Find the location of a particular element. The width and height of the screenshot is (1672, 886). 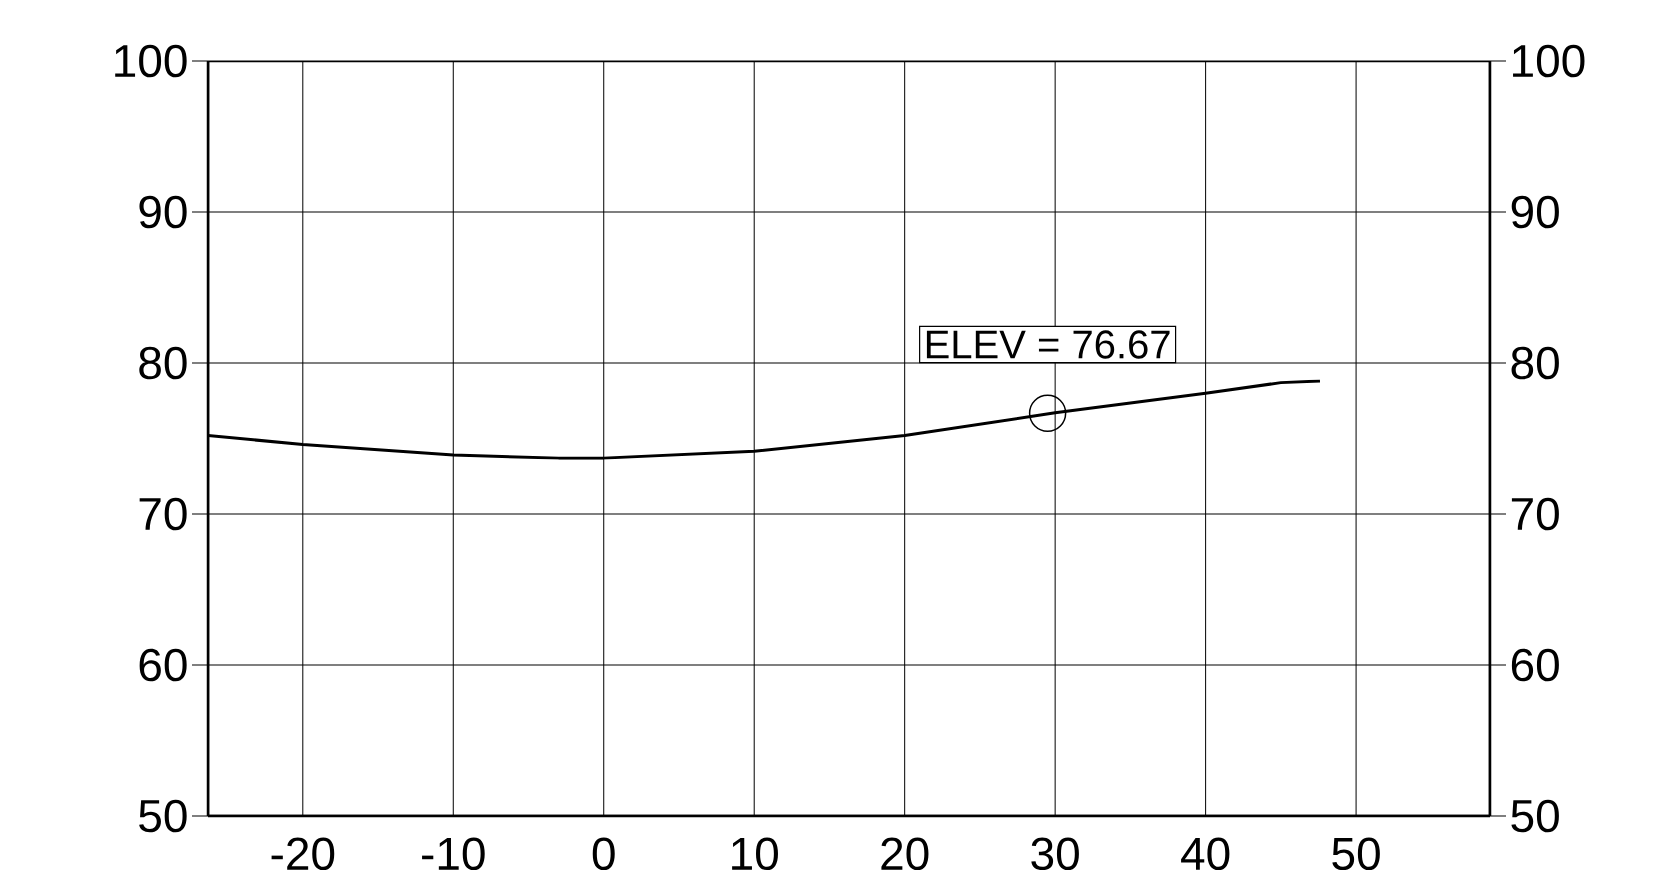

x-tick-label: 40 is located at coordinates (1205, 854).